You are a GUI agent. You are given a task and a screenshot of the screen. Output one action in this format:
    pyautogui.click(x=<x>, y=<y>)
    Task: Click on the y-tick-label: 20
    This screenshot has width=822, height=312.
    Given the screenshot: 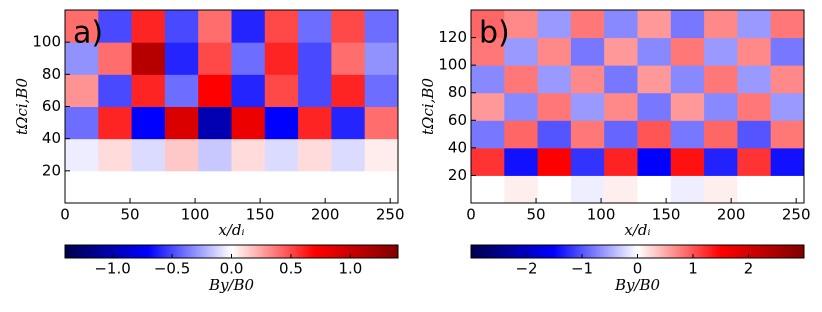 What is the action you would take?
    pyautogui.click(x=457, y=175)
    